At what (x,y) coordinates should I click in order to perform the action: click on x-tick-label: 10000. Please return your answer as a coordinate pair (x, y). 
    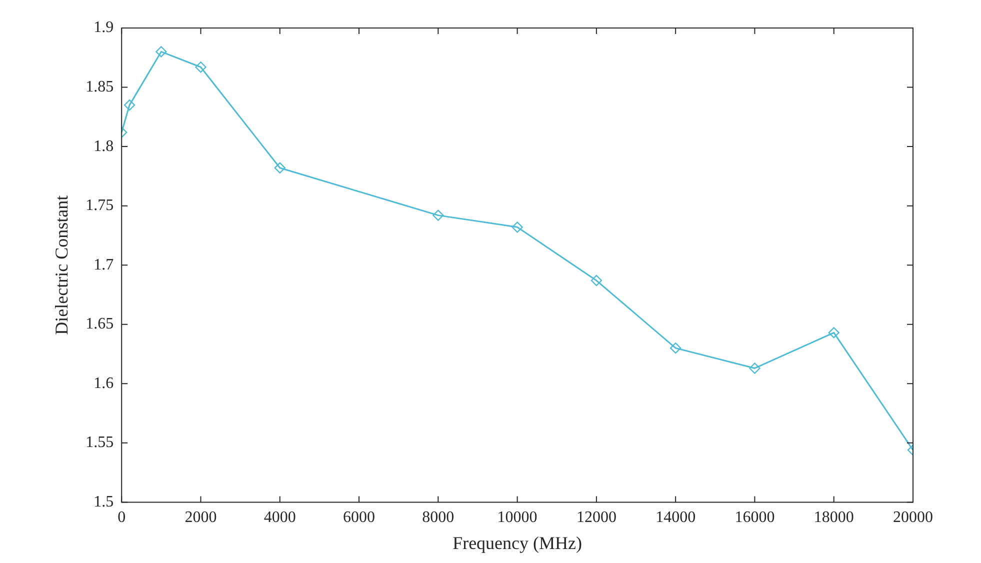
    Looking at the image, I should click on (517, 517).